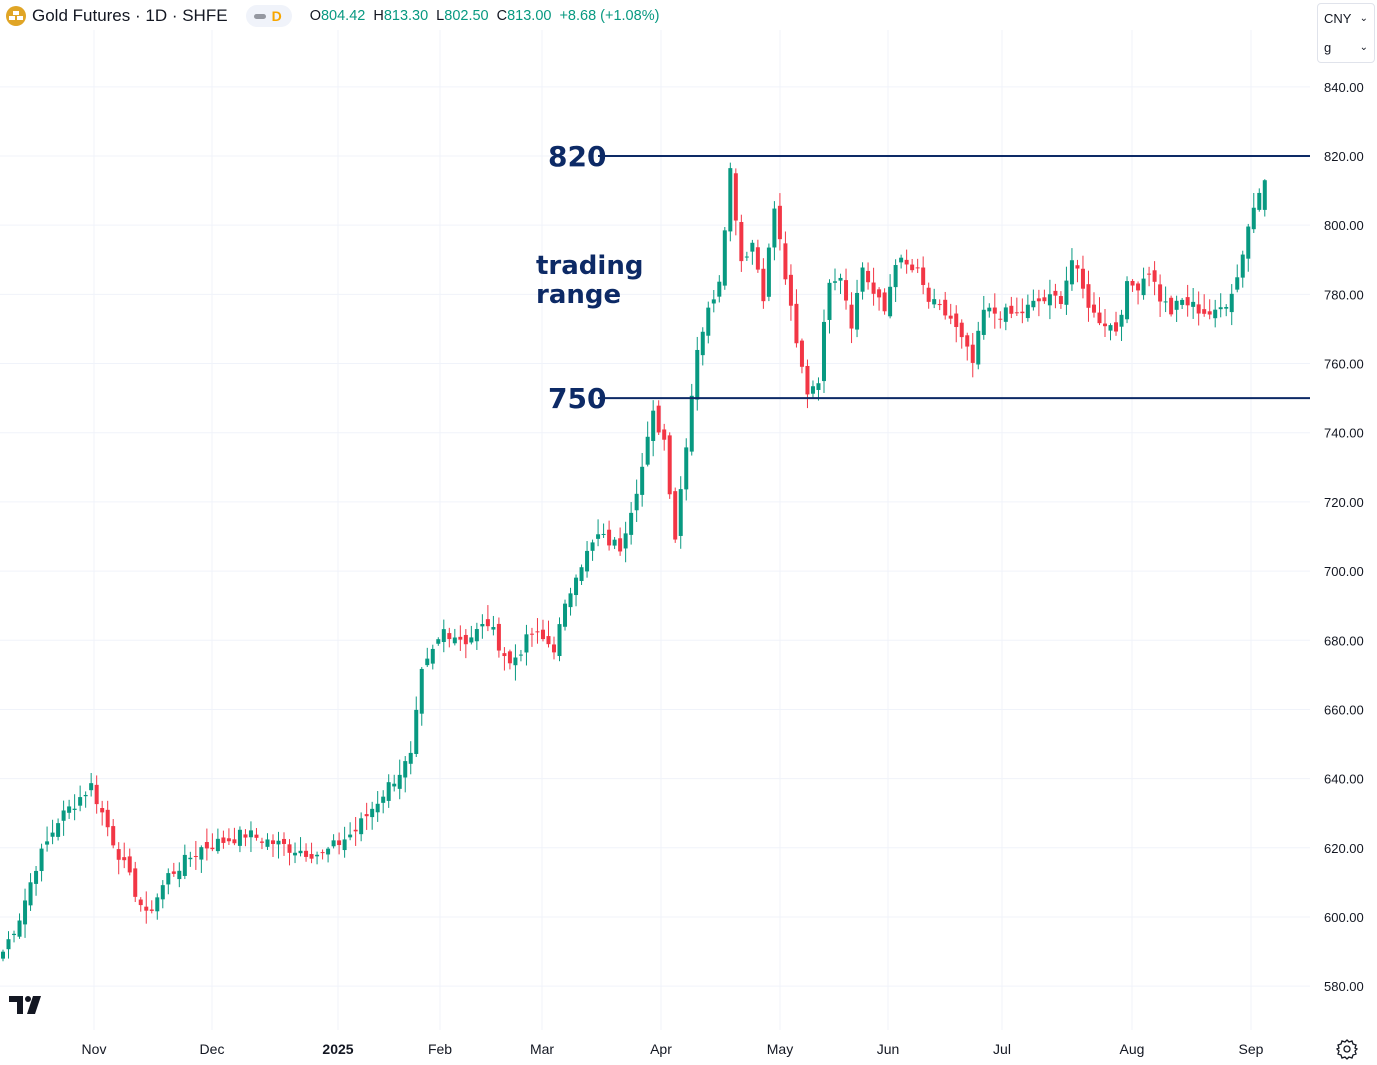 The height and width of the screenshot is (1065, 1377). What do you see at coordinates (1344, 433) in the screenshot?
I see `y-tick-label: 740.00` at bounding box center [1344, 433].